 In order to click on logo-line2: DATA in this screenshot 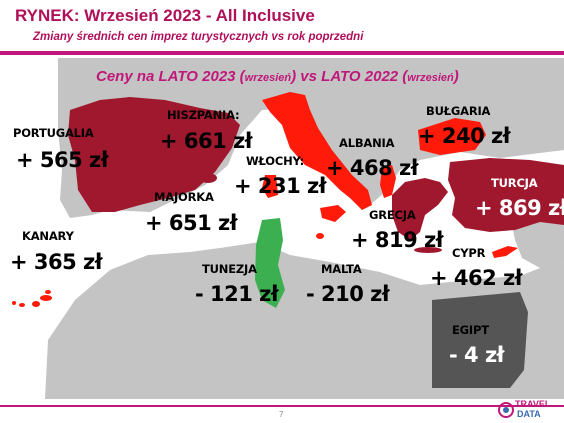, I will do `click(529, 414)`.